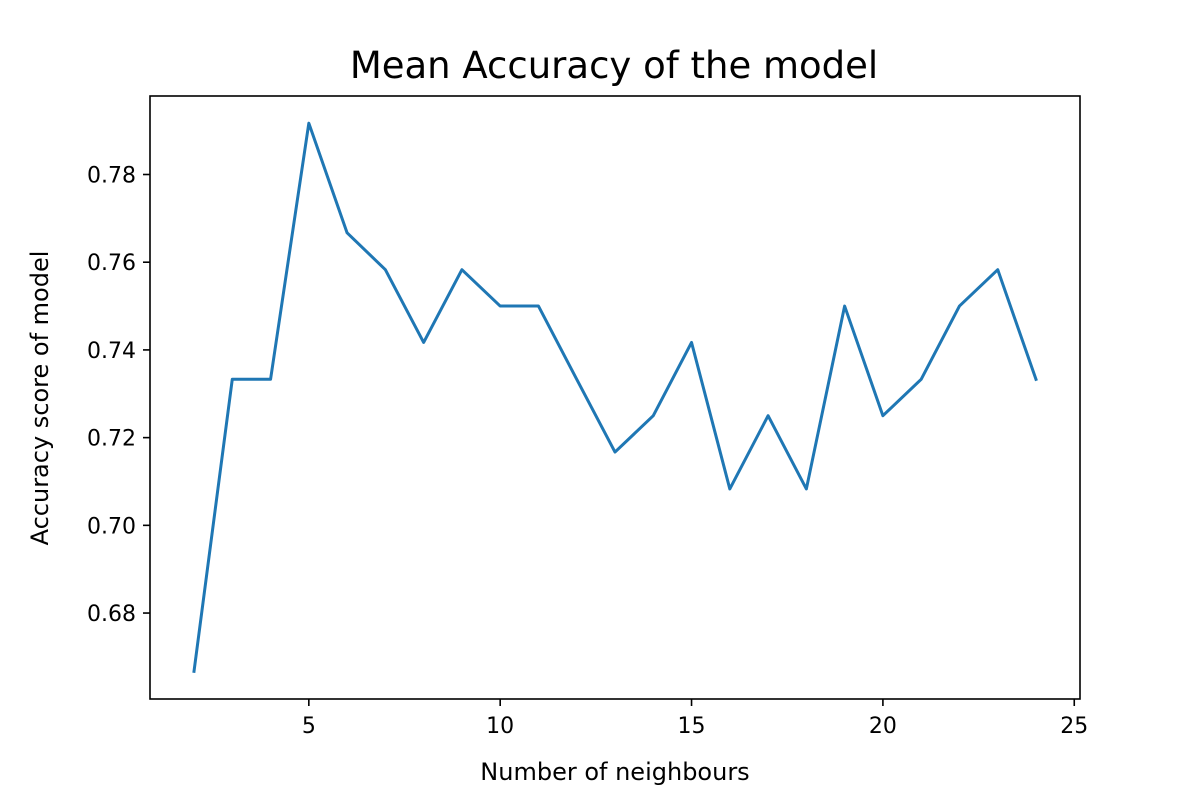 The image size is (1200, 800). I want to click on x-tick-label: 10, so click(500, 726).